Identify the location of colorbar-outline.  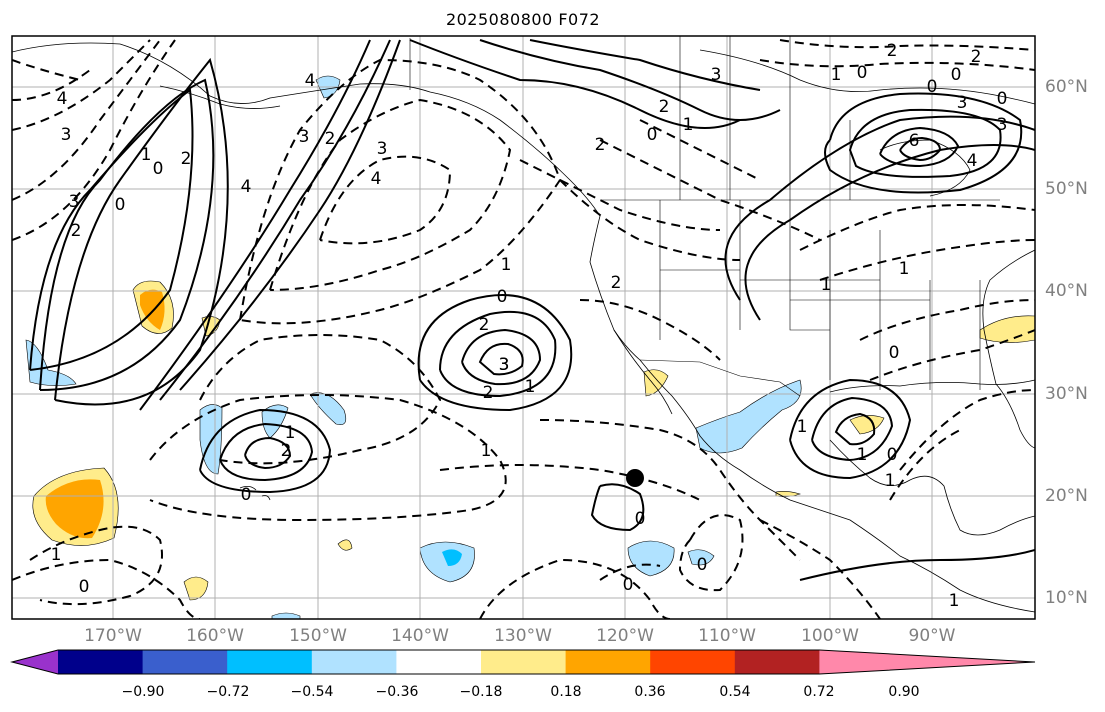
(523, 662).